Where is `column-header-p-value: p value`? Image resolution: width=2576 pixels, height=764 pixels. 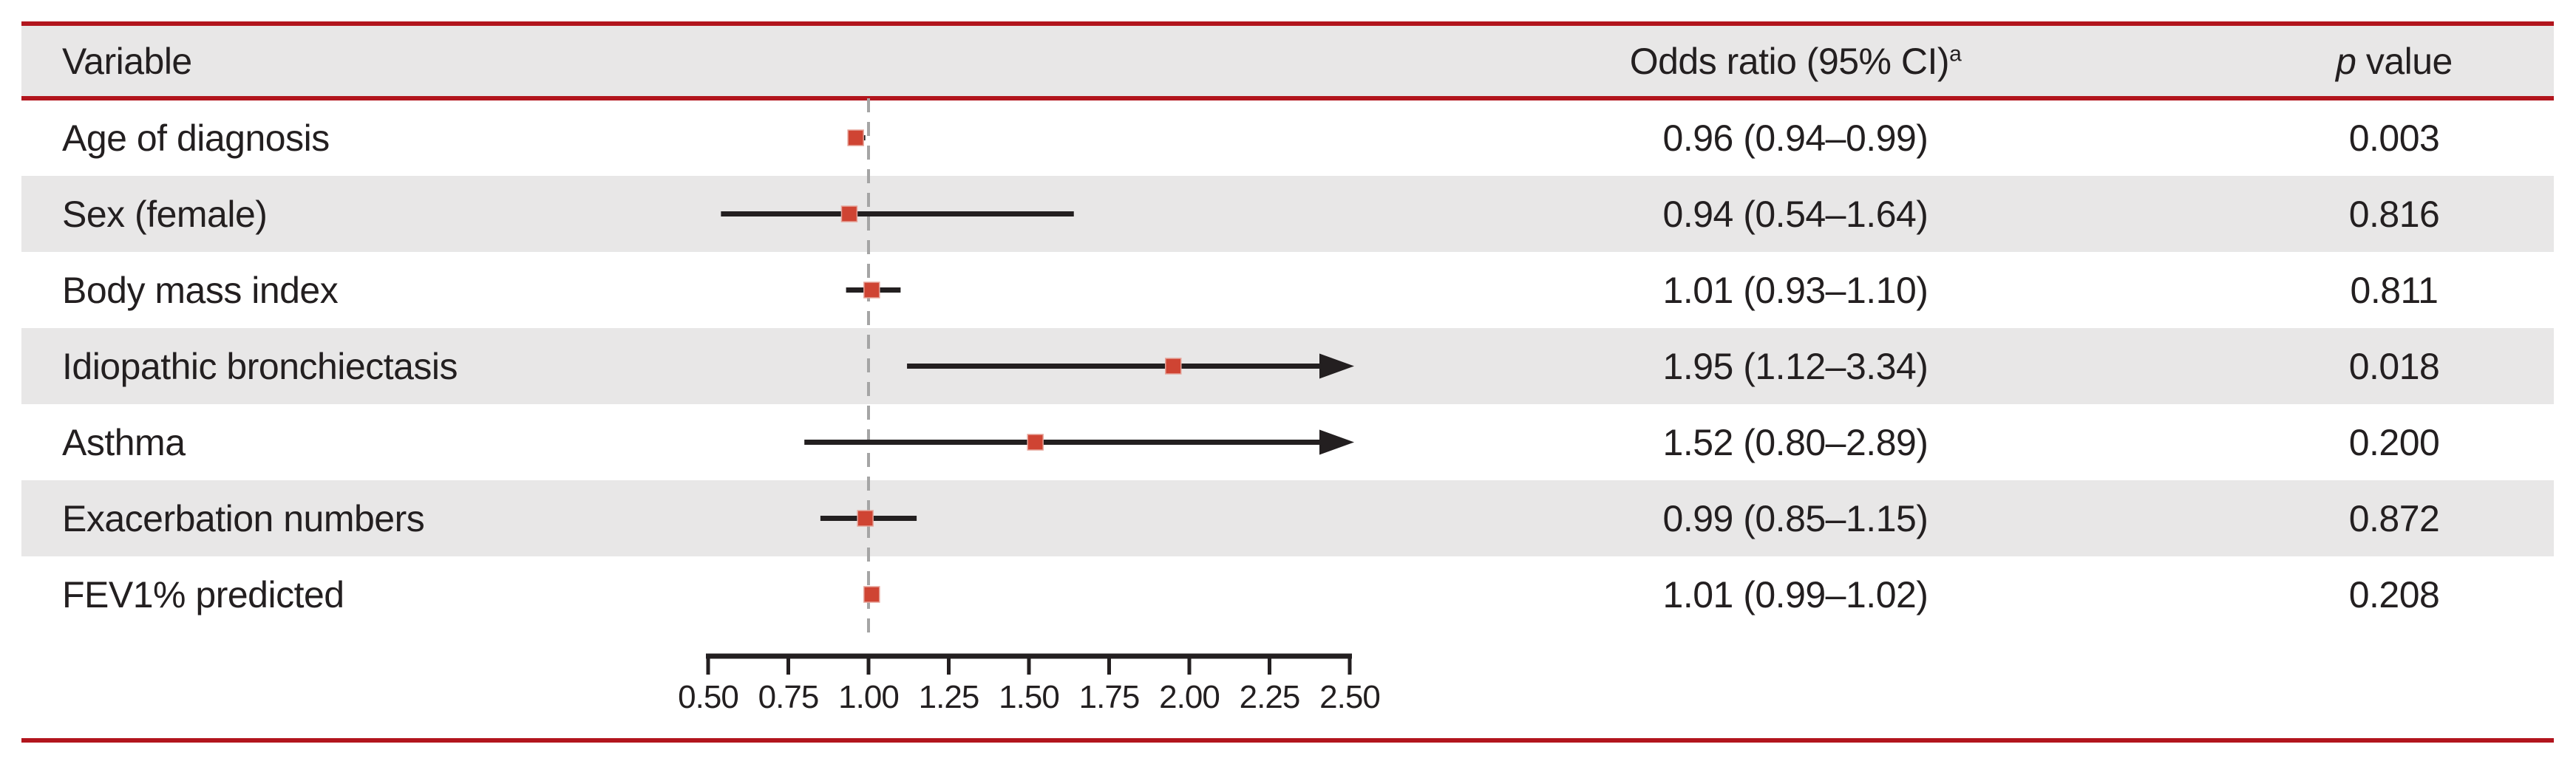
column-header-p-value: p value is located at coordinates (2394, 61).